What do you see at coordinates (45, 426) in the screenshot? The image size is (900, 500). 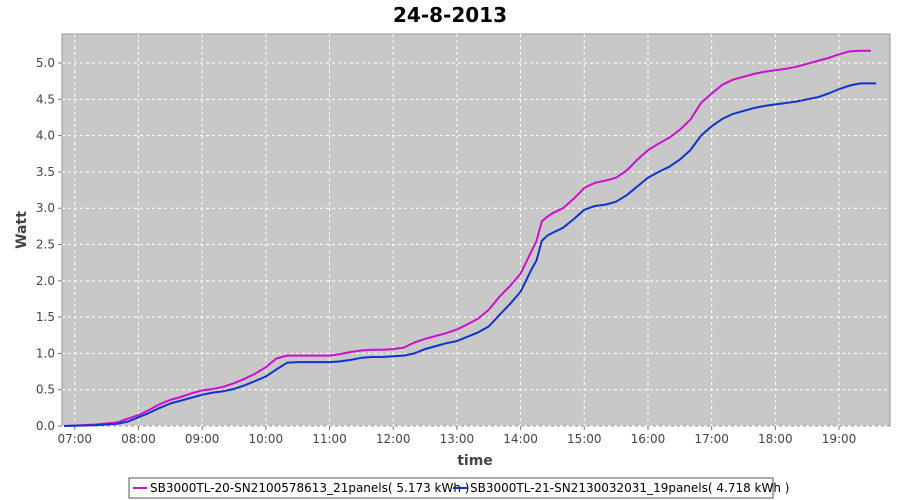 I see `y-tick-label: 0.0` at bounding box center [45, 426].